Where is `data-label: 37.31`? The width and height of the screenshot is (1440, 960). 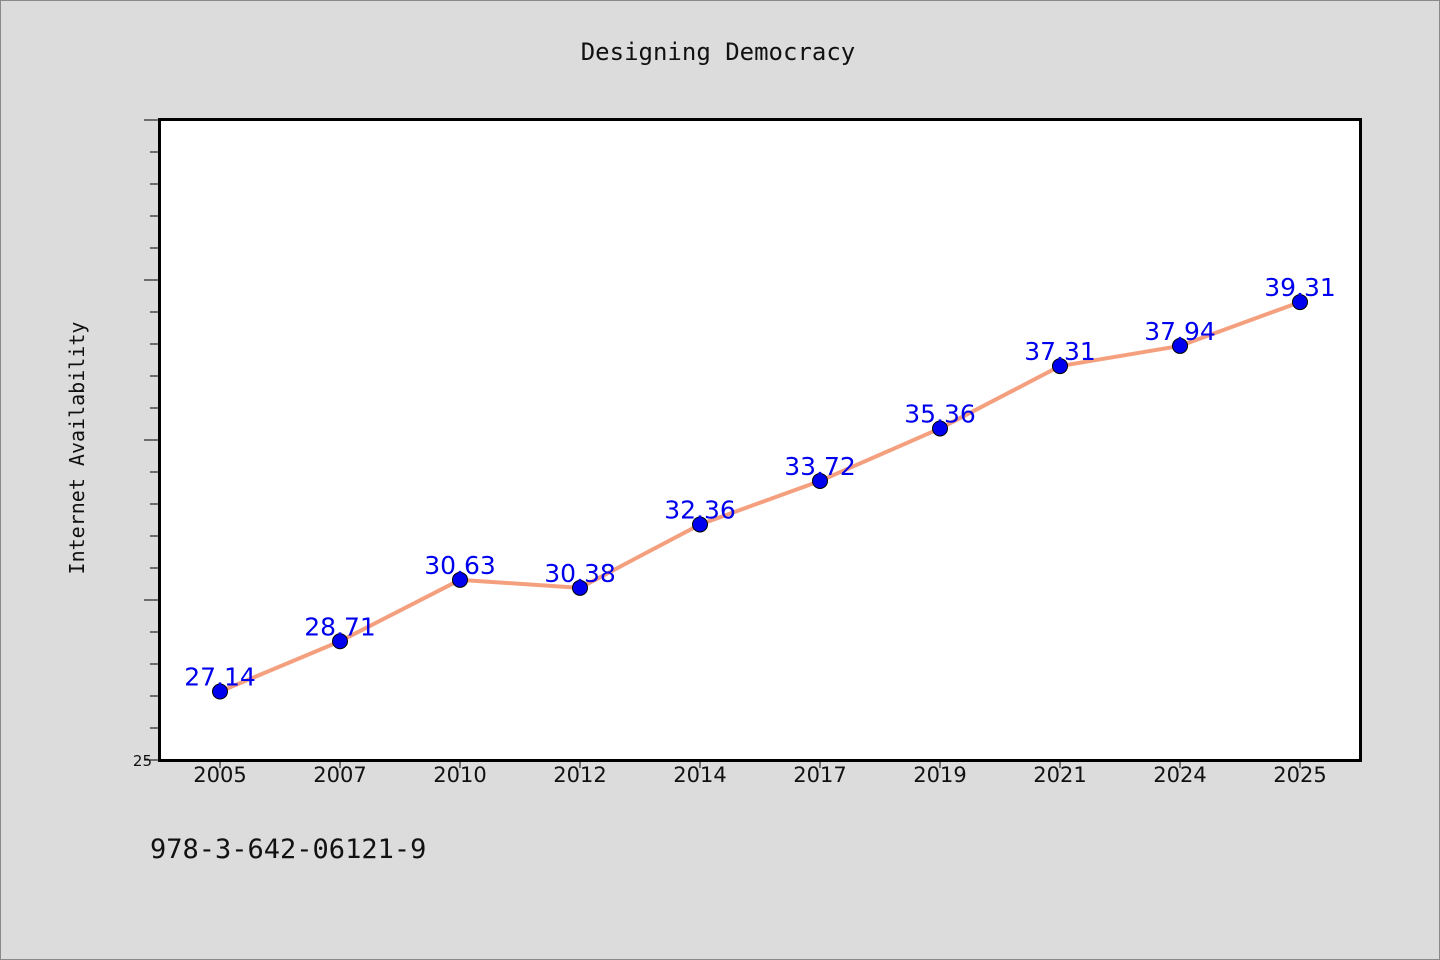 data-label: 37.31 is located at coordinates (1060, 351).